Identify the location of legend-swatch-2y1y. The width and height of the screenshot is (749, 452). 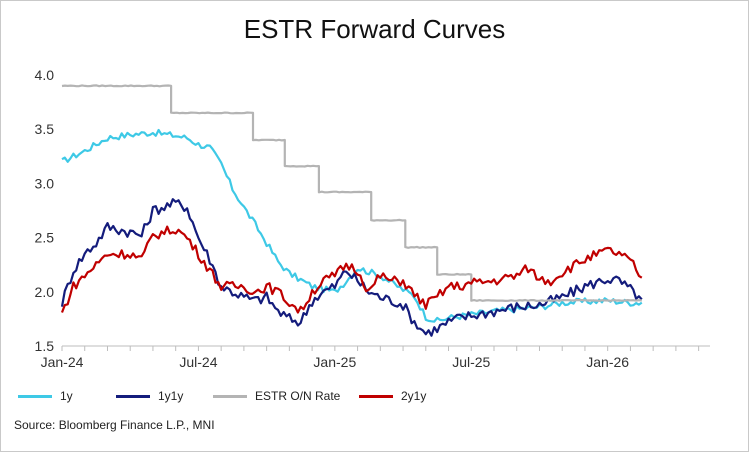
(376, 396).